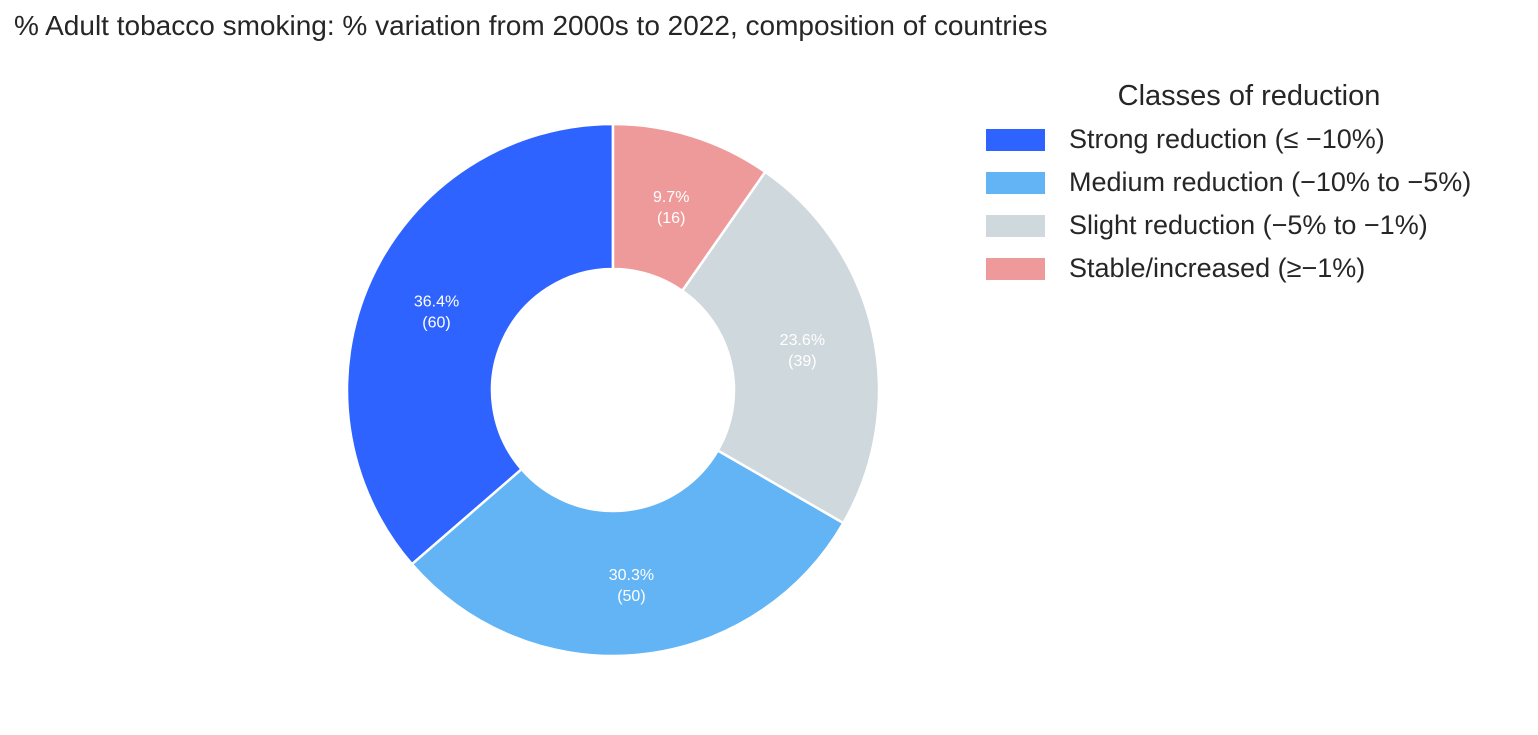 Image resolution: width=1538 pixels, height=735 pixels. I want to click on slice-percent-label-medium-reduction: 30.3%, so click(631, 575).